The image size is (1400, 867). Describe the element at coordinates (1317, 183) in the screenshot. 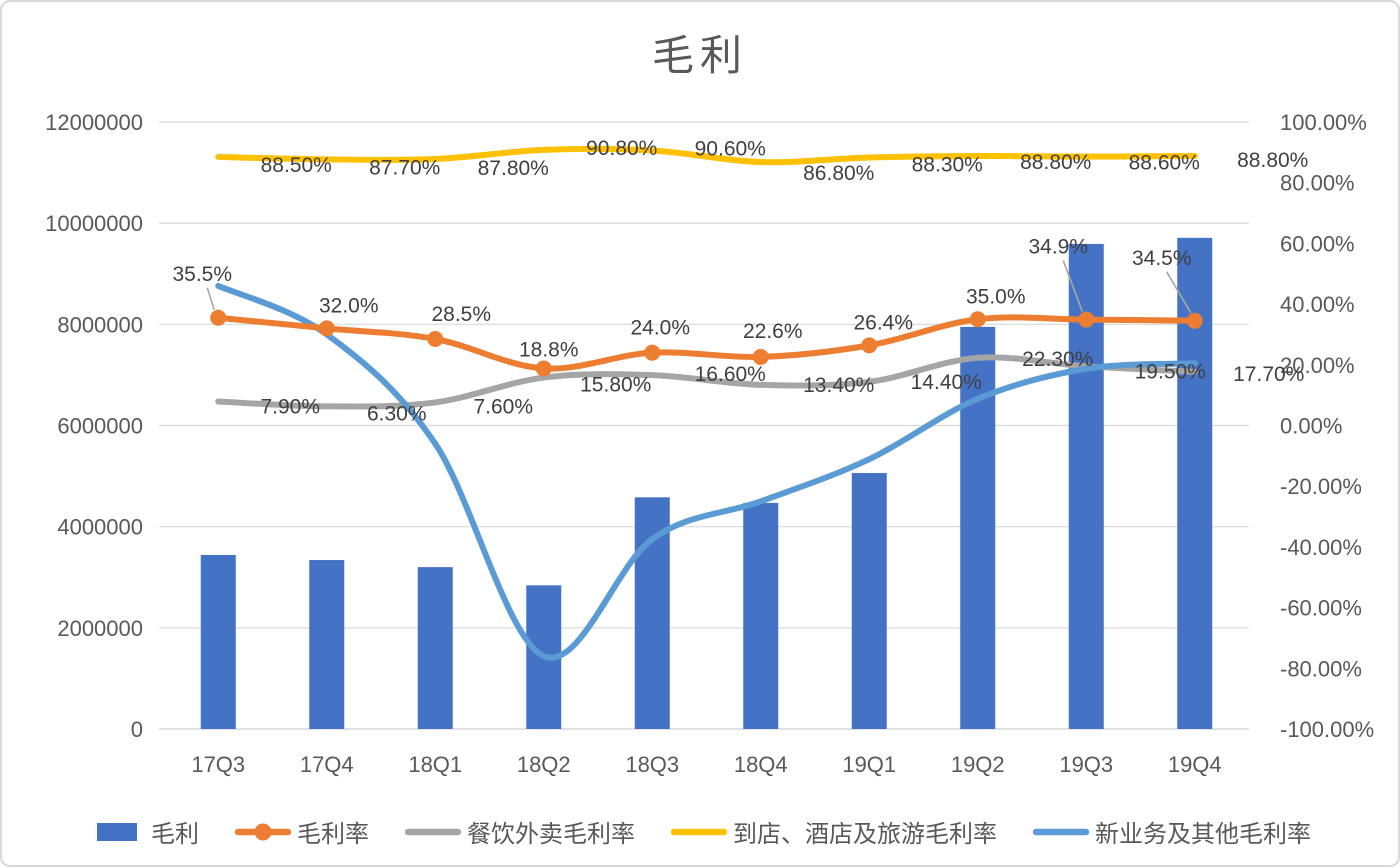

I see `right-axis-tick-label: 80.00%` at that location.